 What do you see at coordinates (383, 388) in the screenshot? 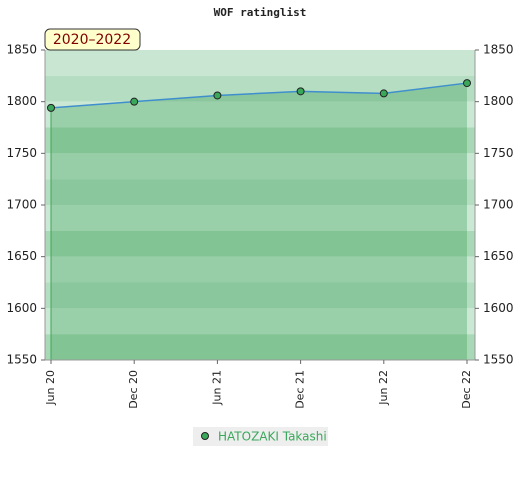
I see `x-tick-label: Jun 22` at bounding box center [383, 388].